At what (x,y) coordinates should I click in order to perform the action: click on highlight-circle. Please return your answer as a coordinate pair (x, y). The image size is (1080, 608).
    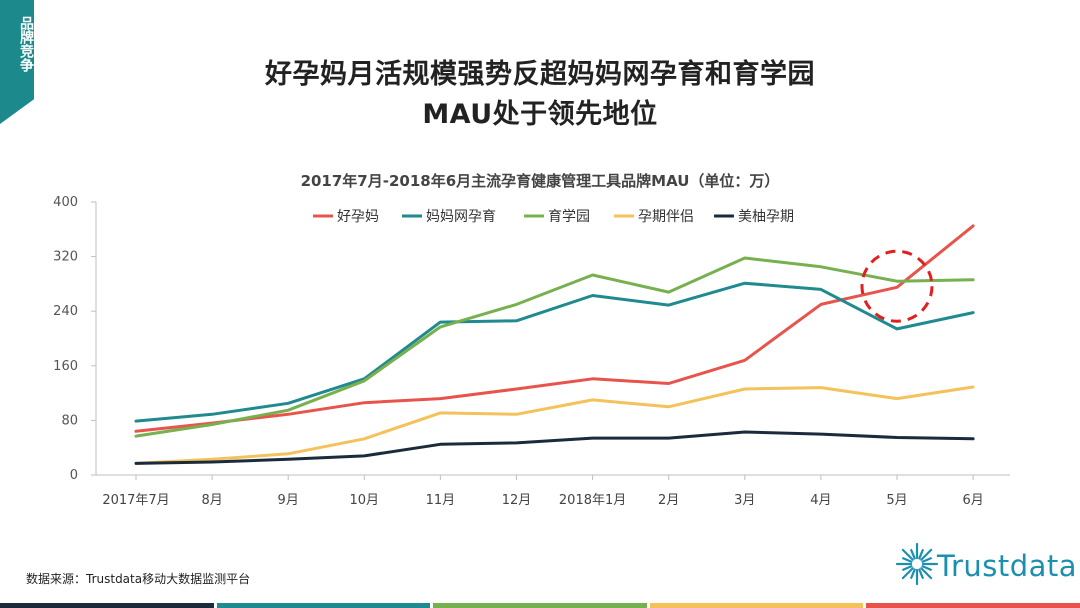
    Looking at the image, I should click on (897, 286).